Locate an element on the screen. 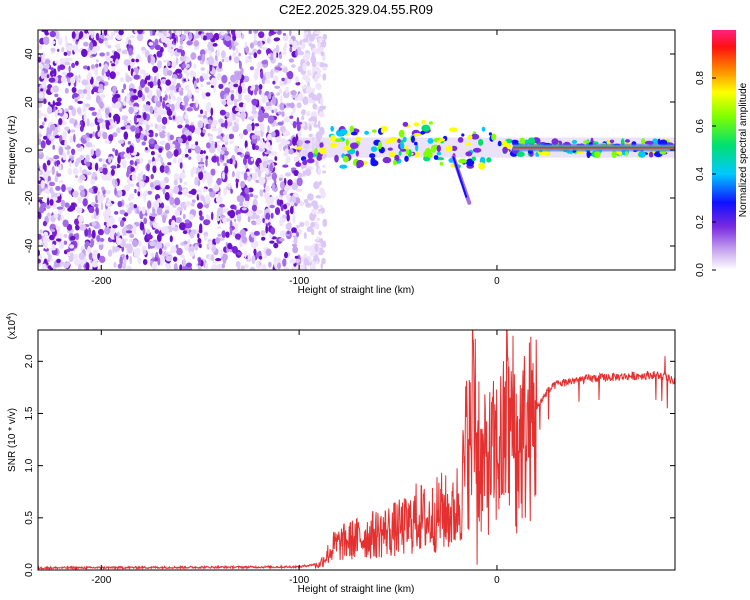  y-tick-label: 1.5 is located at coordinates (29, 413).